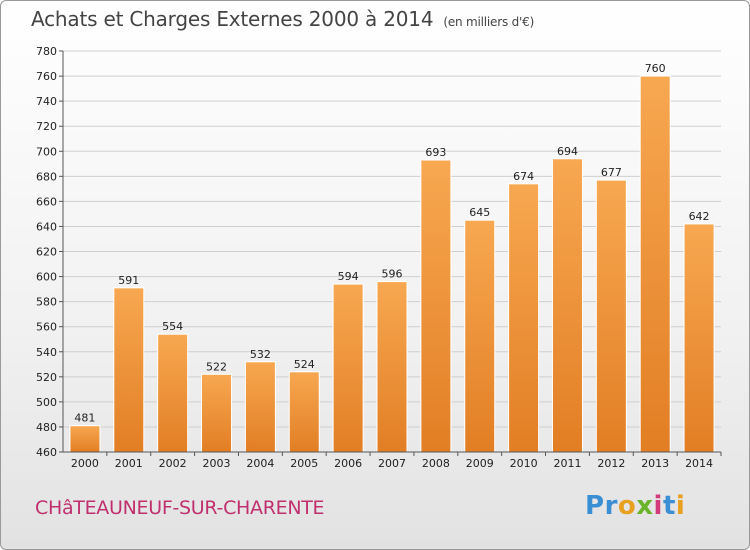 The width and height of the screenshot is (750, 550). I want to click on bar-2001, so click(129, 370).